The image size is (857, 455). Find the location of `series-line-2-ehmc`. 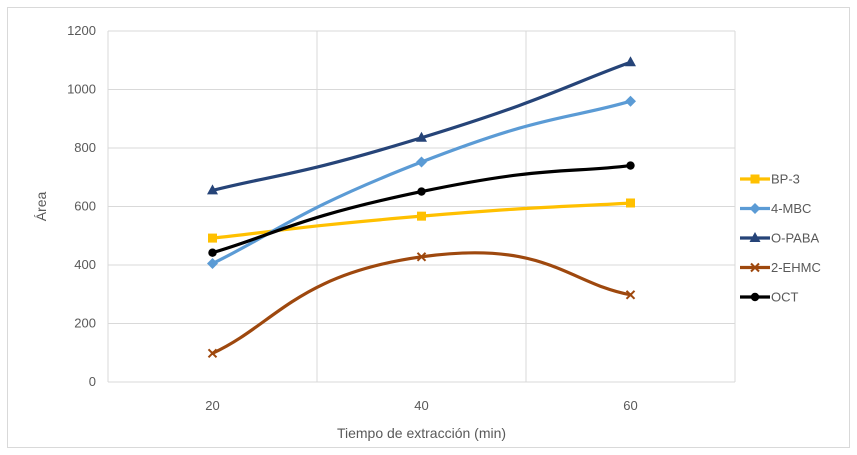

series-line-2-ehmc is located at coordinates (421, 303).